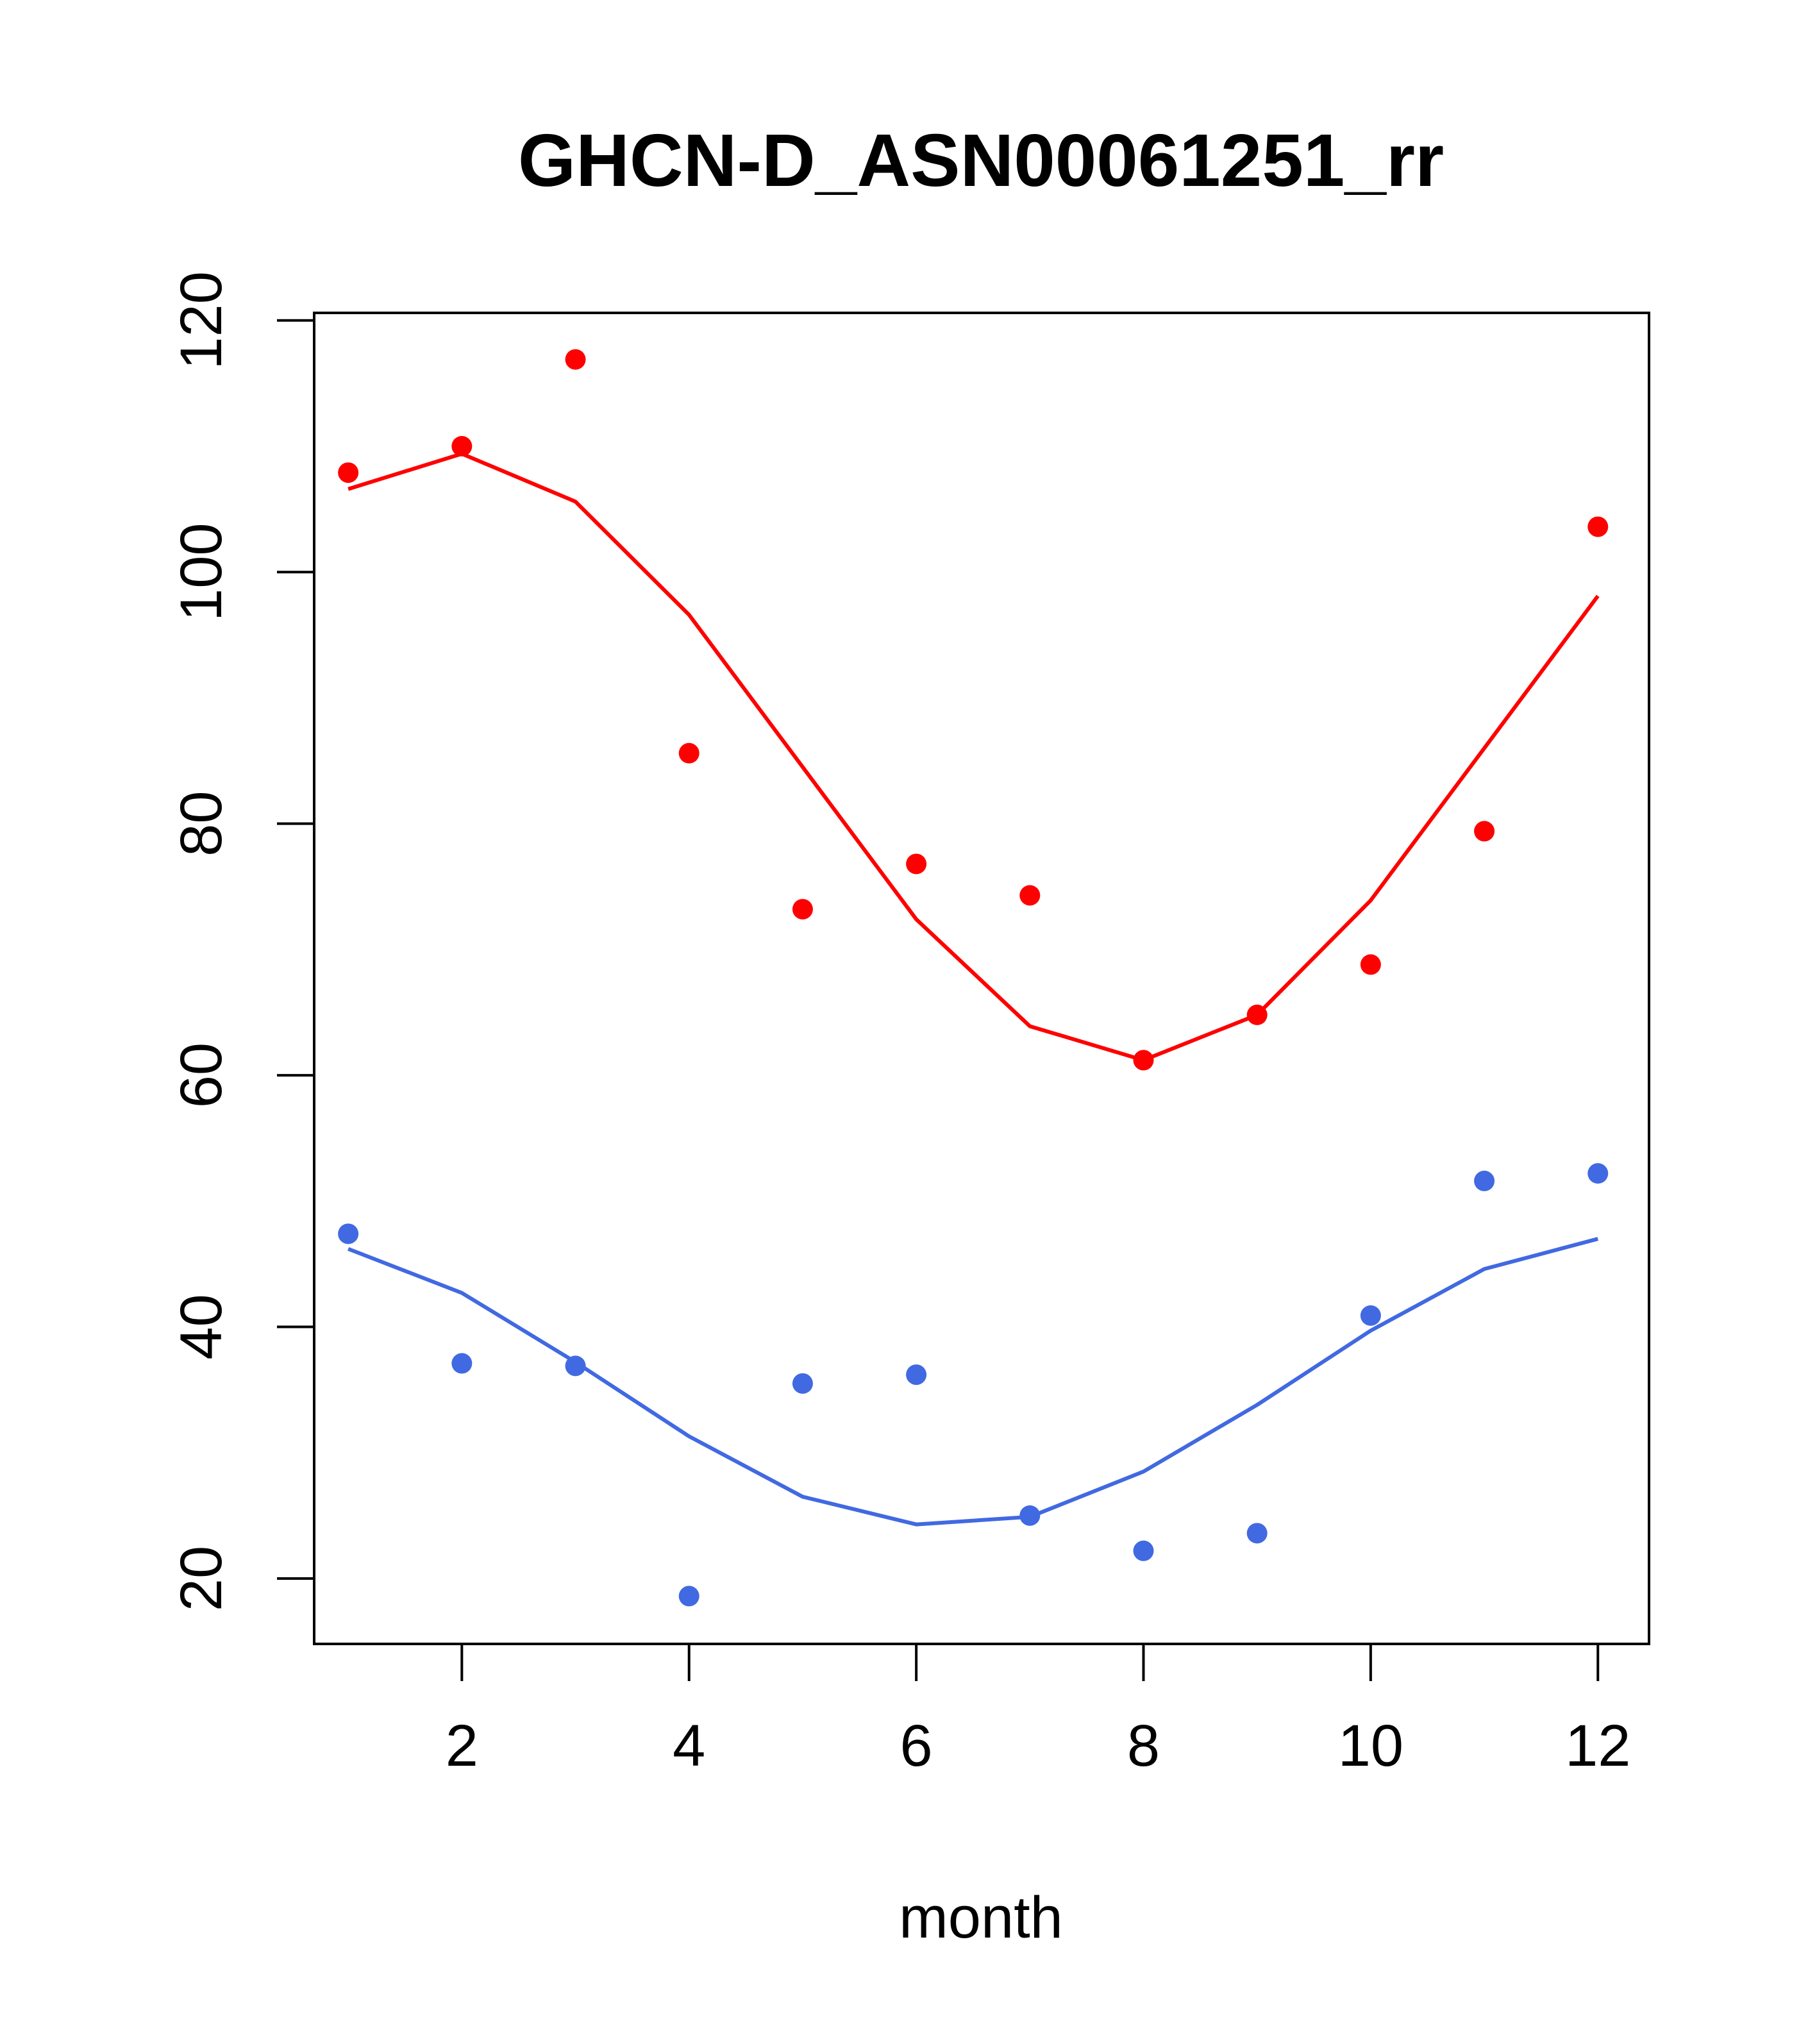 Image resolution: width=1817 pixels, height=2044 pixels. Describe the element at coordinates (981, 160) in the screenshot. I see `chart-title: GHCN-D_ASN00061251_rr` at that location.